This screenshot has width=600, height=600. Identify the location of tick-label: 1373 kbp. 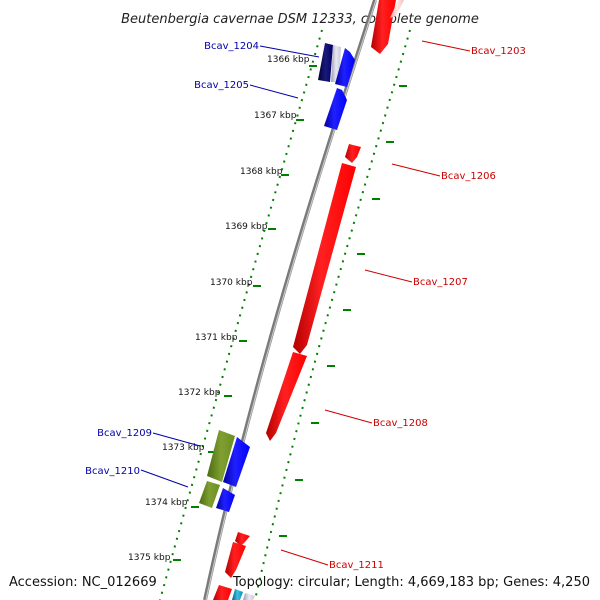
(183, 448).